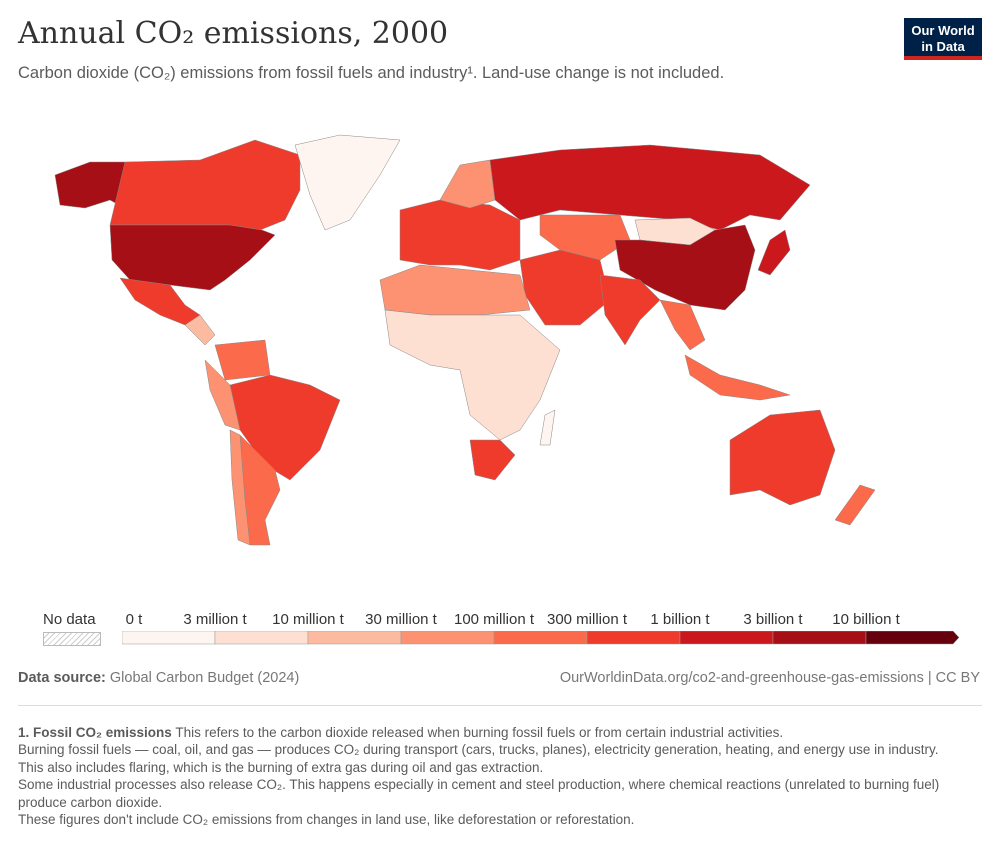  I want to click on legend-tick-label: 100 million t, so click(494, 619).